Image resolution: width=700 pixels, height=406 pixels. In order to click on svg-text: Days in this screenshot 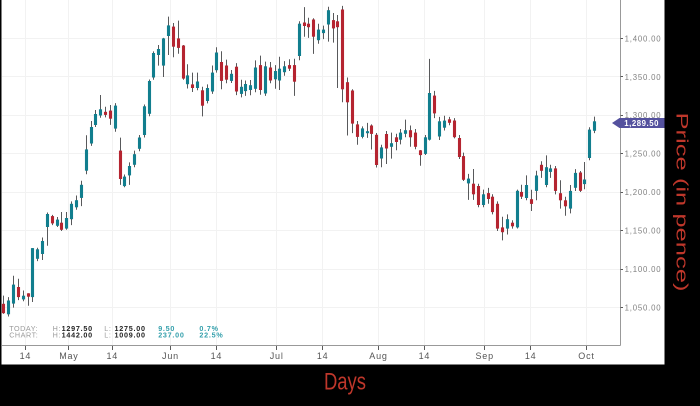, I will do `click(345, 382)`.